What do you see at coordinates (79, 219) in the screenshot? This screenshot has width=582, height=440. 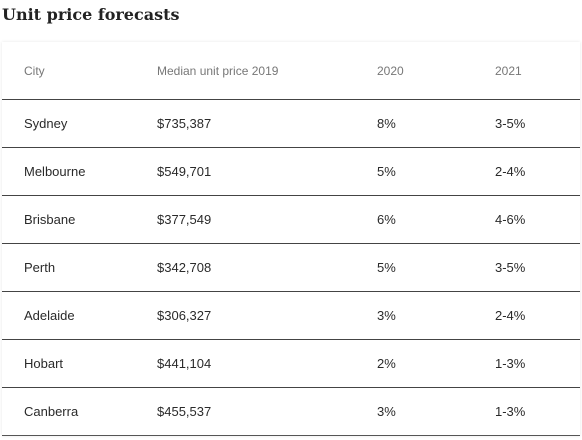 I see `cell-city: Brisbane` at bounding box center [79, 219].